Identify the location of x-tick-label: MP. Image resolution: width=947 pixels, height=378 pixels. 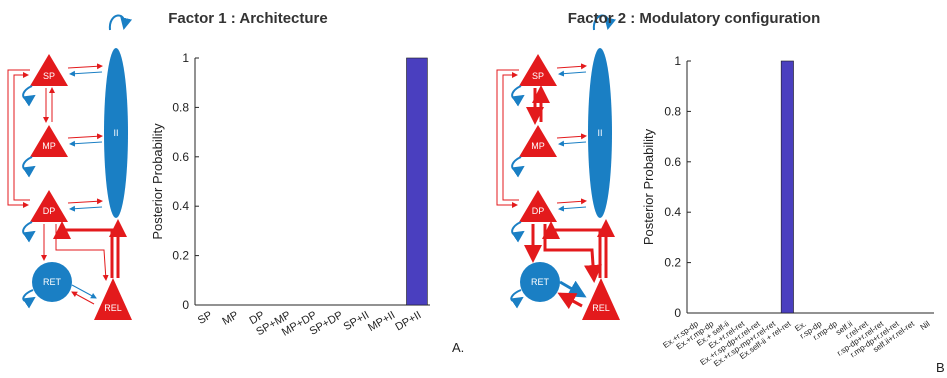
(230, 318).